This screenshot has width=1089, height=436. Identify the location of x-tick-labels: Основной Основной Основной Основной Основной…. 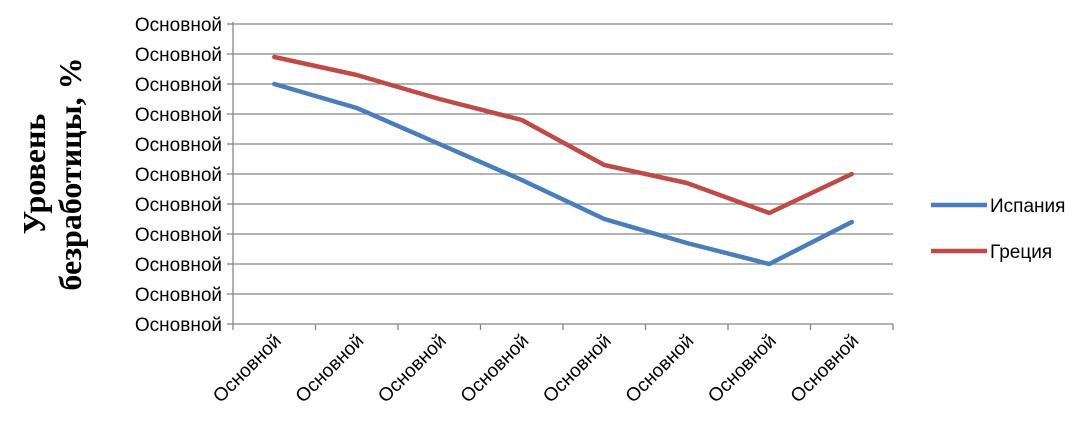
(536, 369).